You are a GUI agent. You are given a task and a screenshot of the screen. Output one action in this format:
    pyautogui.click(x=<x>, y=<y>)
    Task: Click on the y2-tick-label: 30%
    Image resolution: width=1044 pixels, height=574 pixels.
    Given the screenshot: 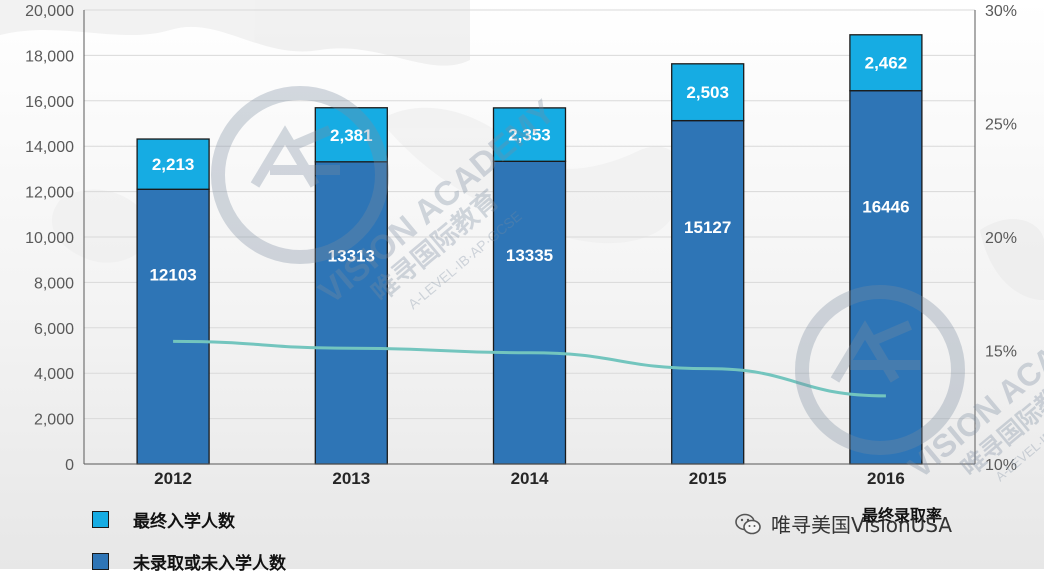 What is the action you would take?
    pyautogui.click(x=1001, y=11)
    